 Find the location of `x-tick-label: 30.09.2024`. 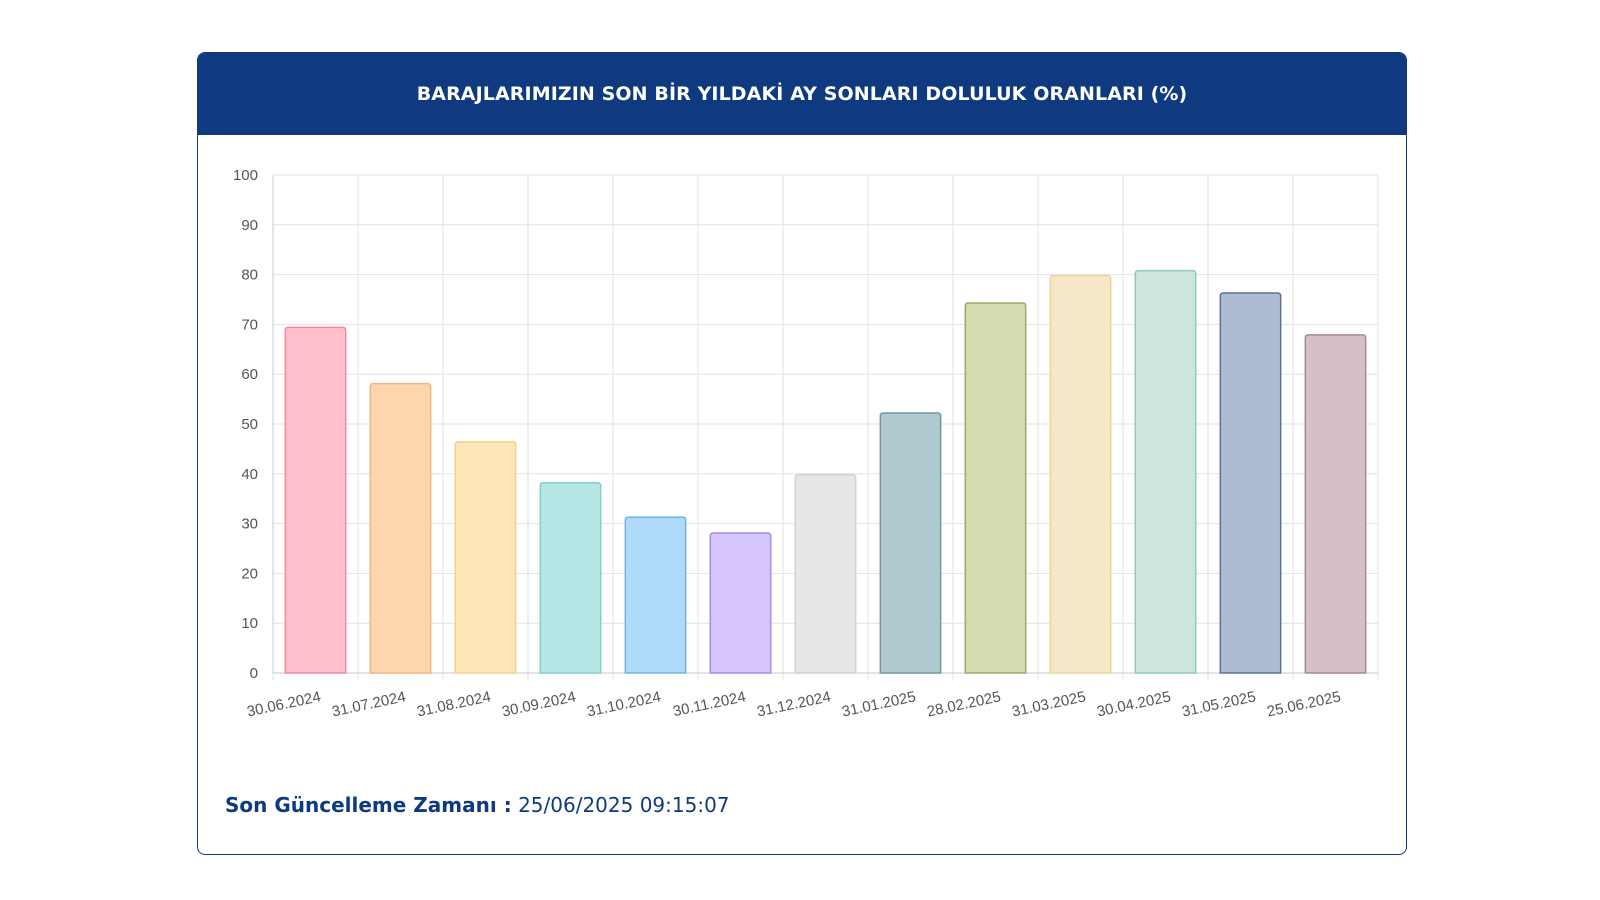

x-tick-label: 30.09.2024 is located at coordinates (538, 704).